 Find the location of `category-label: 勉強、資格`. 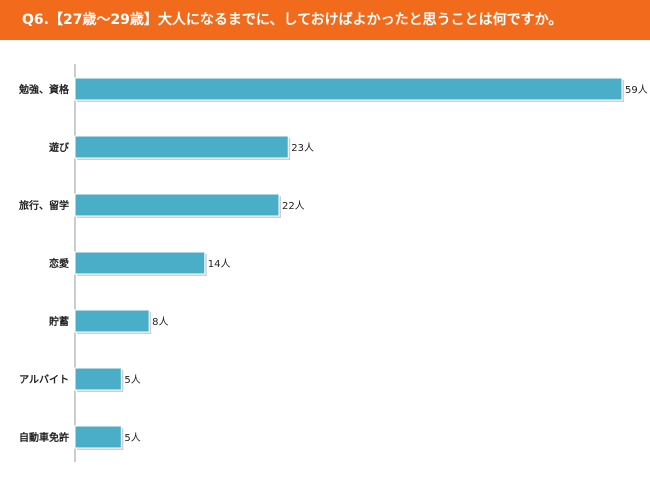

category-label: 勉強、資格 is located at coordinates (44, 89).